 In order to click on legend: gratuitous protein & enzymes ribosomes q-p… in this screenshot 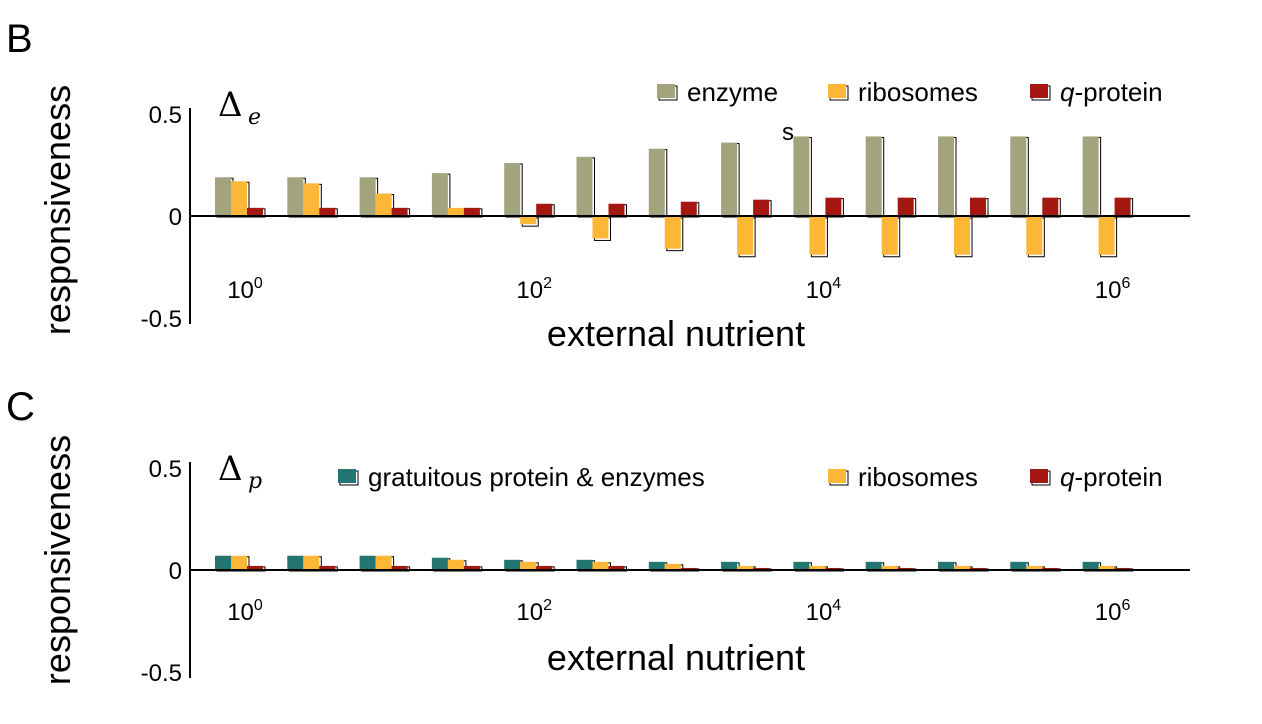, I will do `click(750, 477)`.